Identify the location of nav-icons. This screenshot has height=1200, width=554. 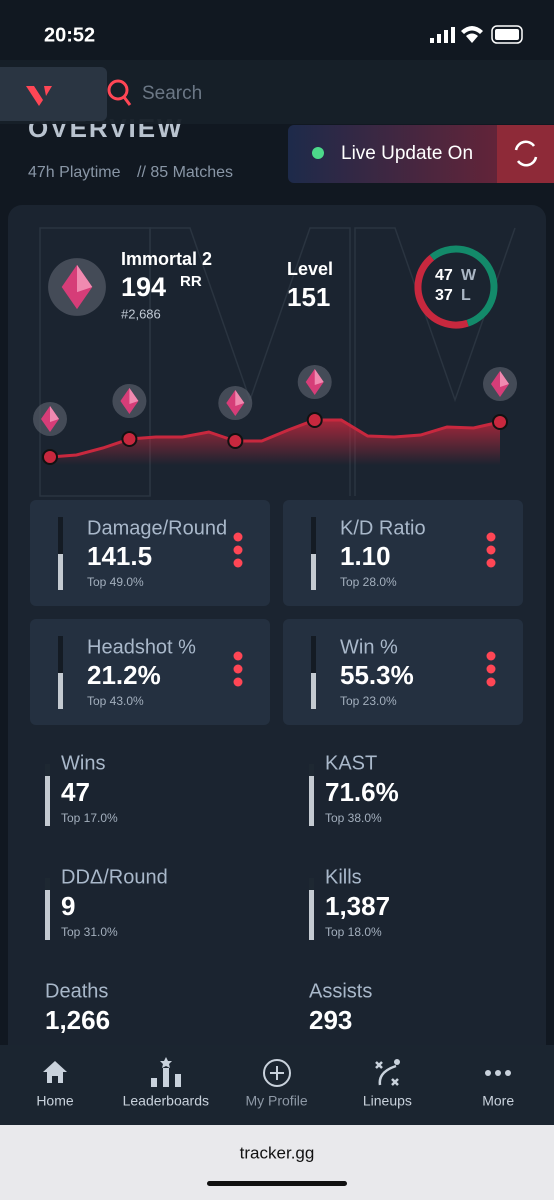
(277, 1072).